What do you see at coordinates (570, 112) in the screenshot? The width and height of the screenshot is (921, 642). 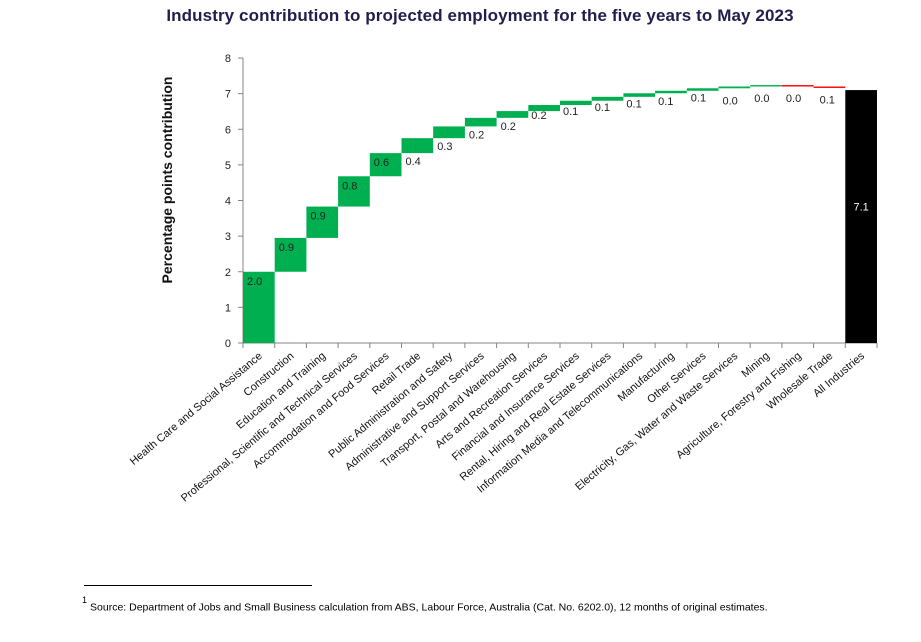 I see `value-label-11: 0.1` at bounding box center [570, 112].